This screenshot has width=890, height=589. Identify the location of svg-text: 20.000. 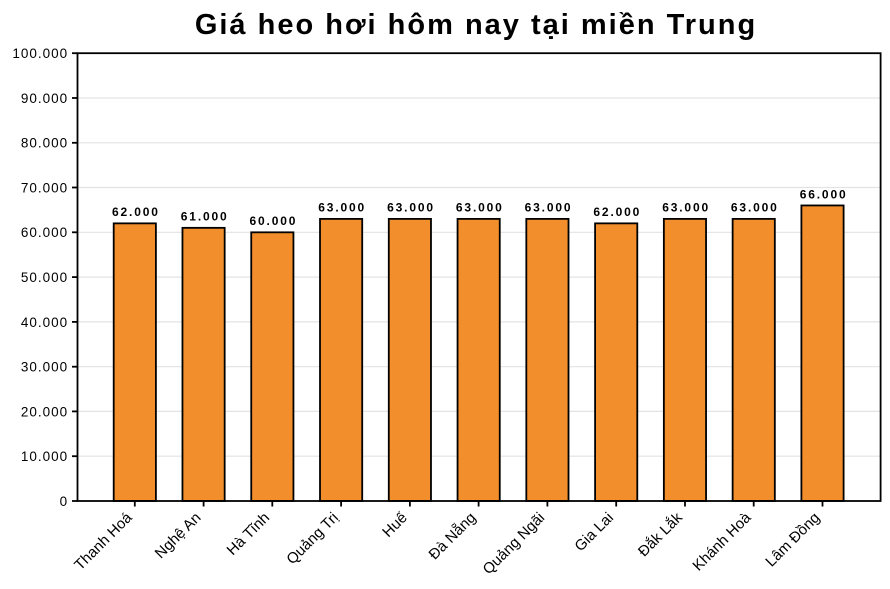
(44, 411).